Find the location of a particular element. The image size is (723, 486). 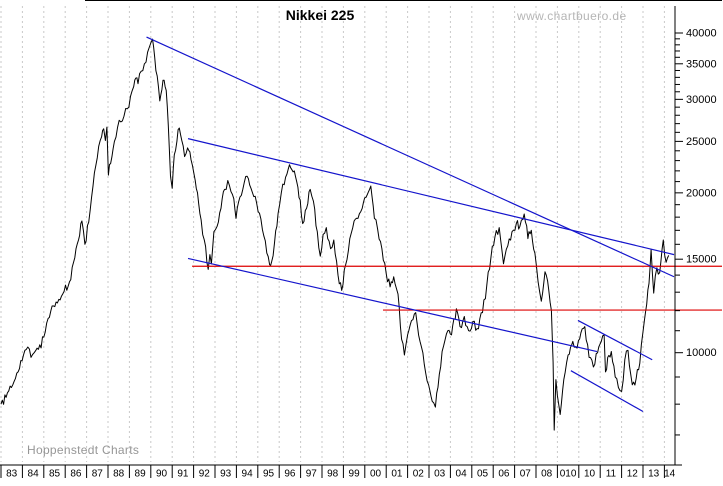

x-tick-label: 85 is located at coordinates (55, 474).